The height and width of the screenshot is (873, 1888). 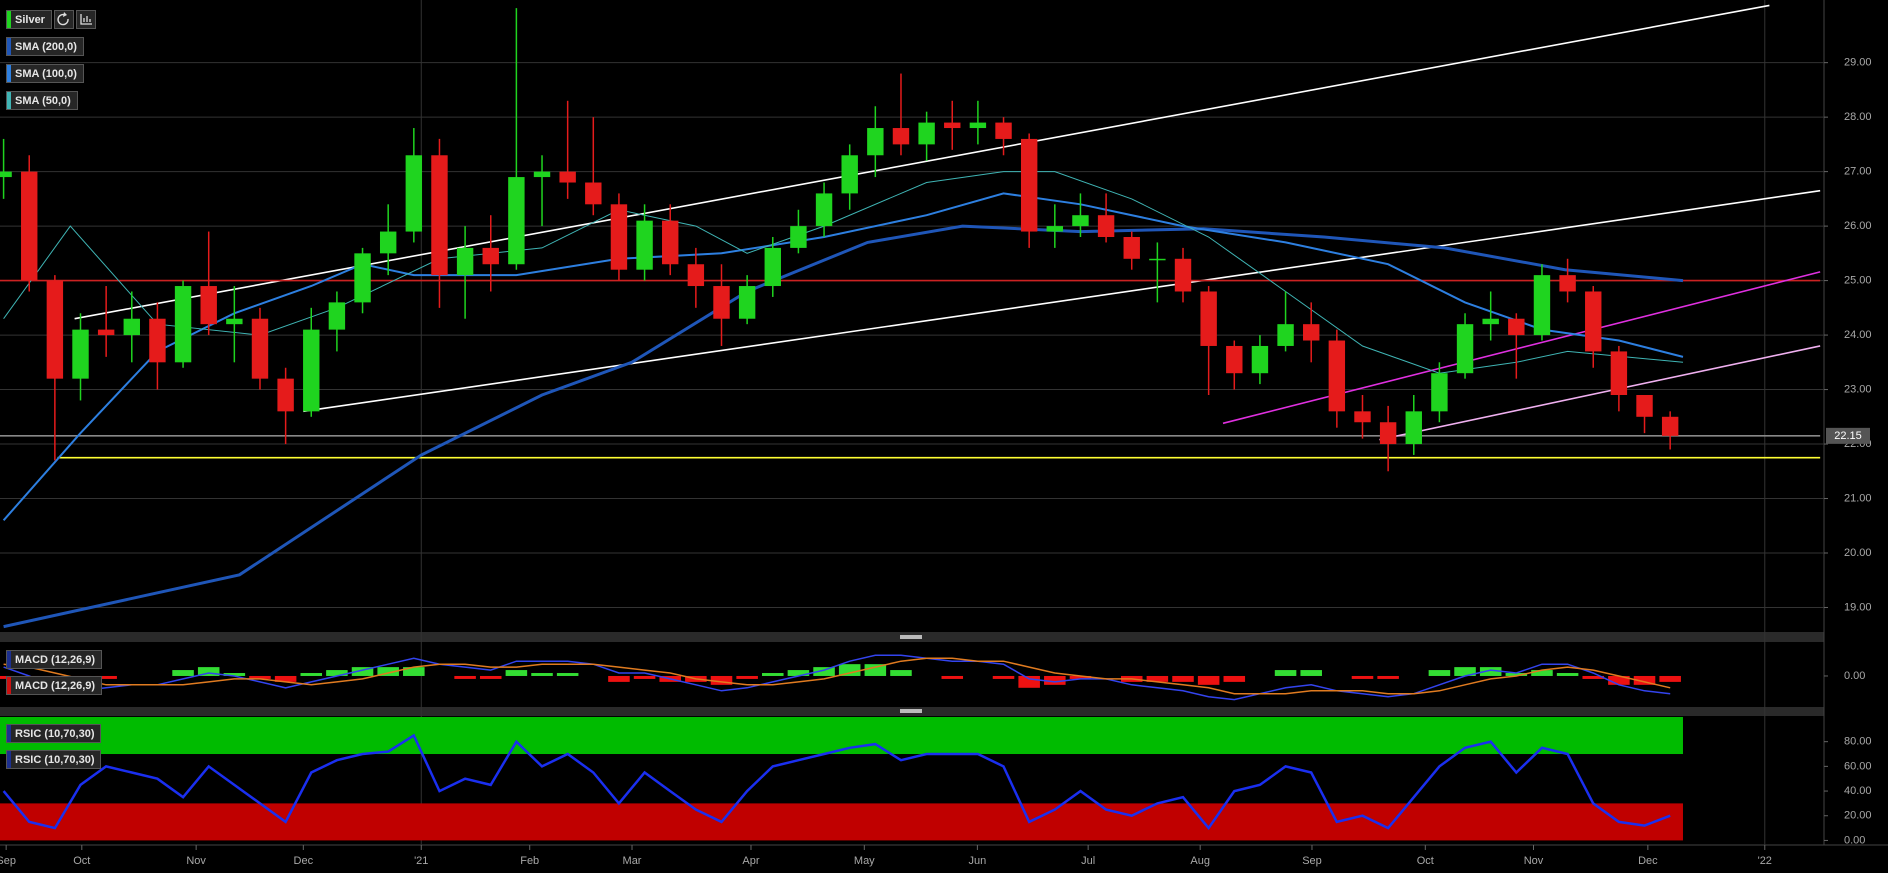 I want to click on x-tick-label: Sep, so click(x=1312, y=861).